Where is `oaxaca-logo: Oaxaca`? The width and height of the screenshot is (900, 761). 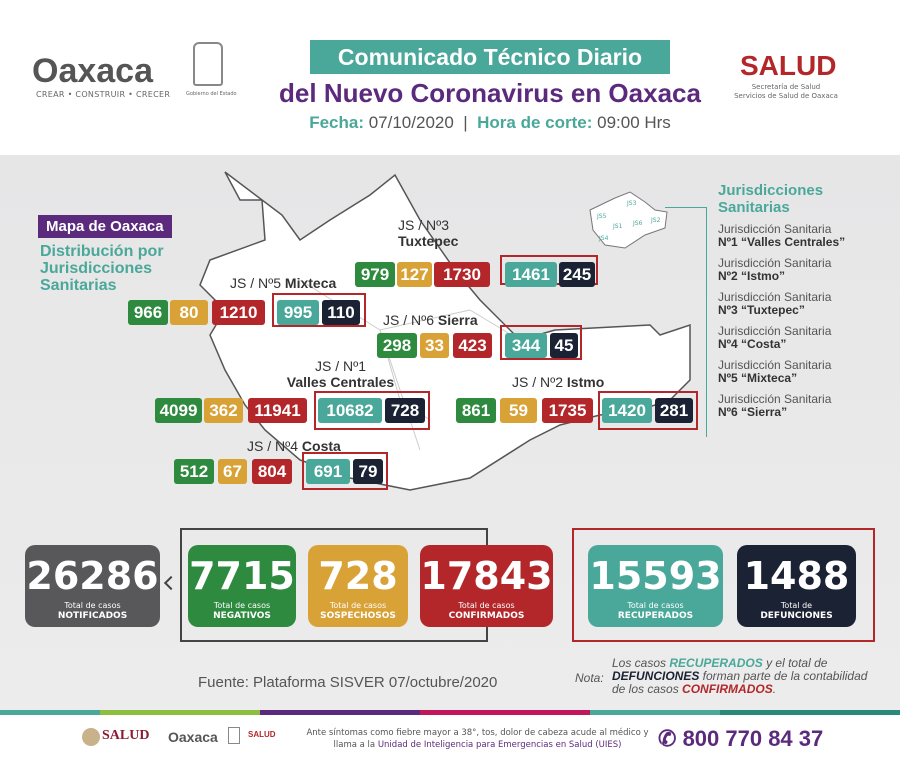
oaxaca-logo: Oaxaca is located at coordinates (92, 71).